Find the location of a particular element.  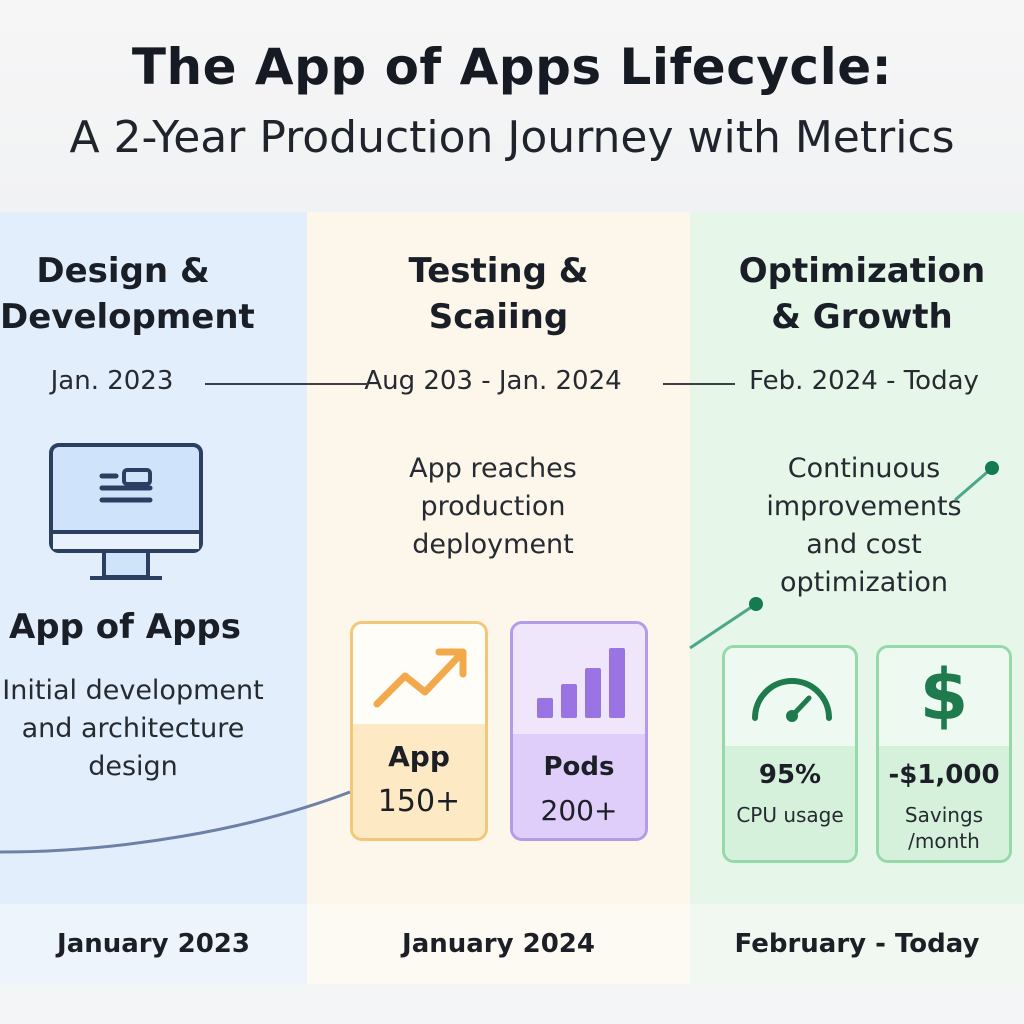

description-line: and architecture is located at coordinates (133, 728).